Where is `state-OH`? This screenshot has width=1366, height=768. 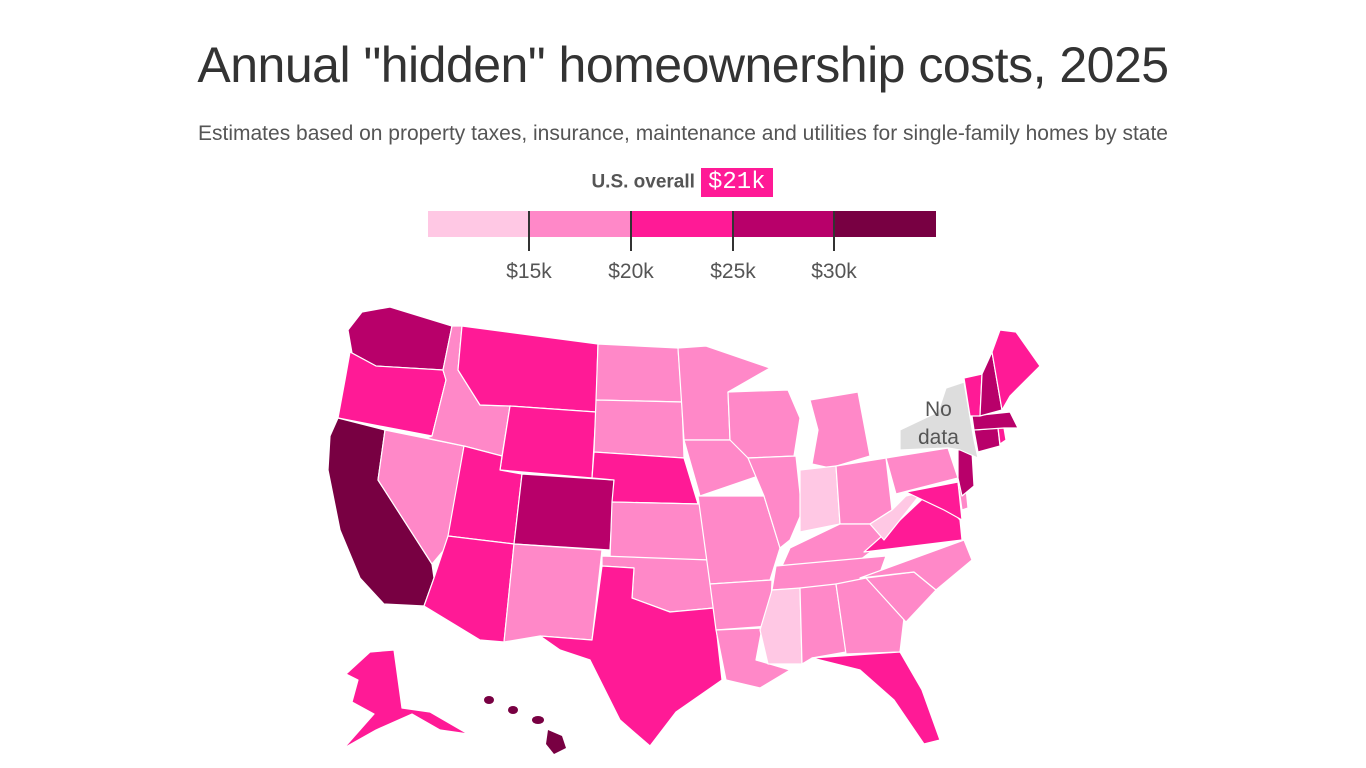
state-OH is located at coordinates (864, 491).